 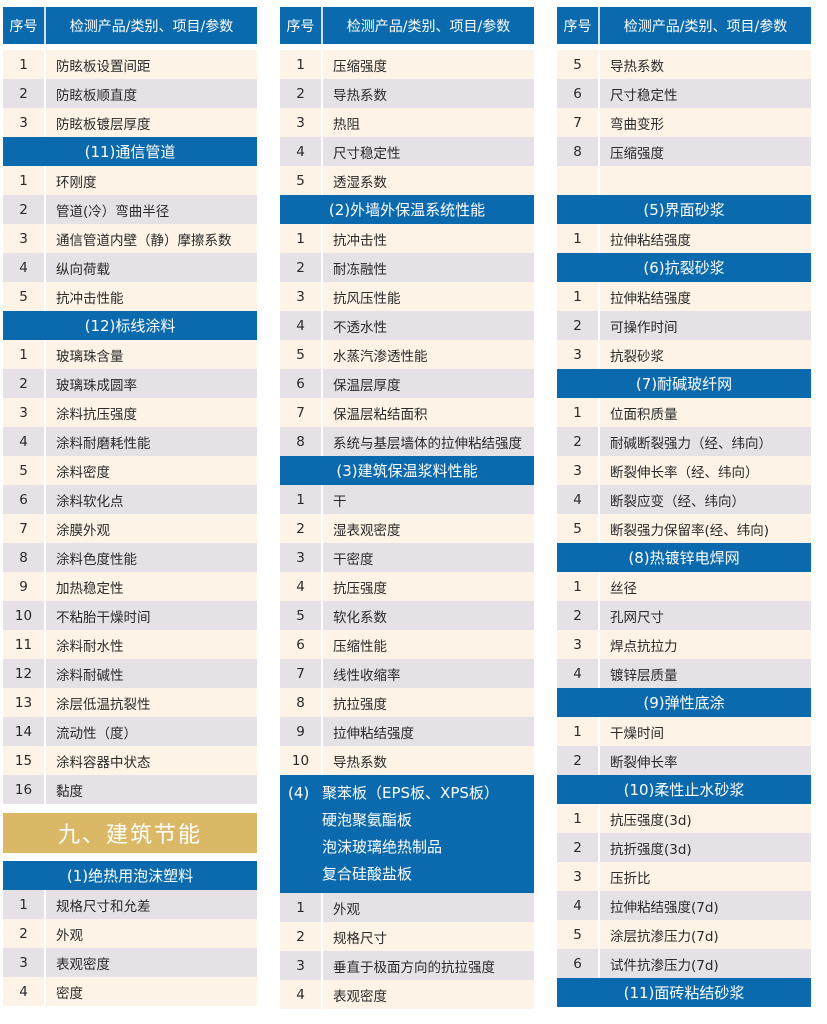 I want to click on row-item: 环刚度, so click(x=76, y=182).